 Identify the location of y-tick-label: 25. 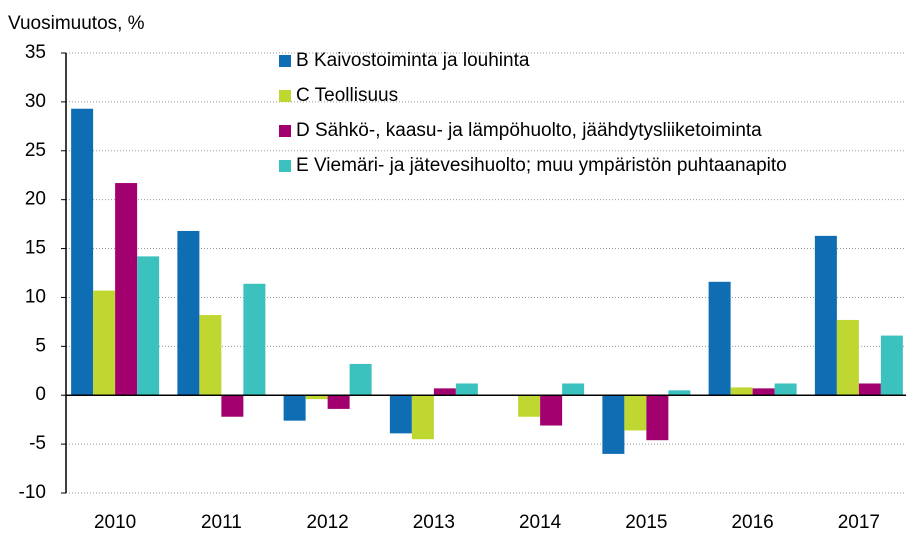
(35, 150).